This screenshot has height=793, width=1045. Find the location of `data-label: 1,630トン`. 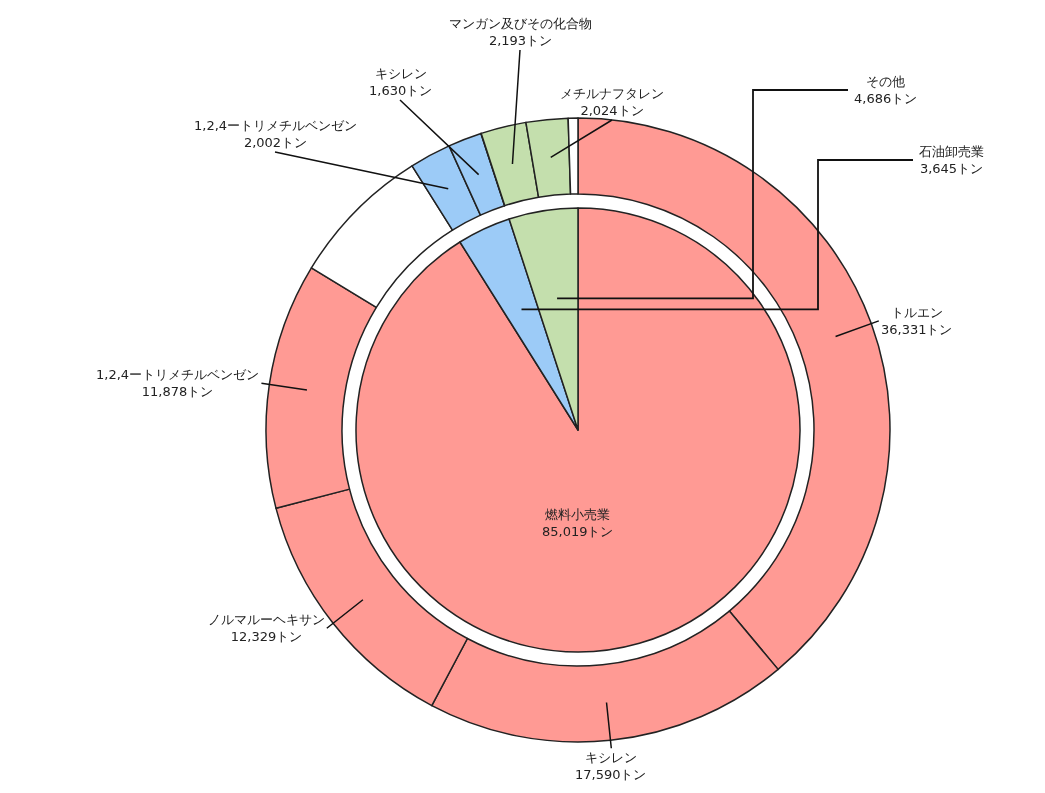

data-label: 1,630トン is located at coordinates (401, 90).